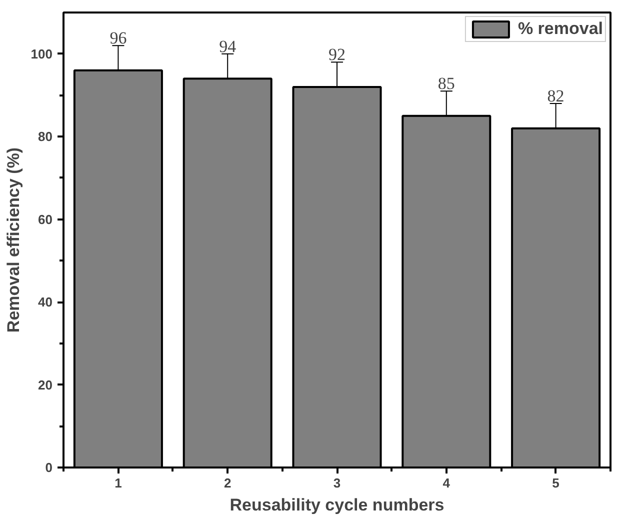 Image resolution: width=628 pixels, height=517 pixels. Describe the element at coordinates (560, 29) in the screenshot. I see `legend-label: % removal` at that location.